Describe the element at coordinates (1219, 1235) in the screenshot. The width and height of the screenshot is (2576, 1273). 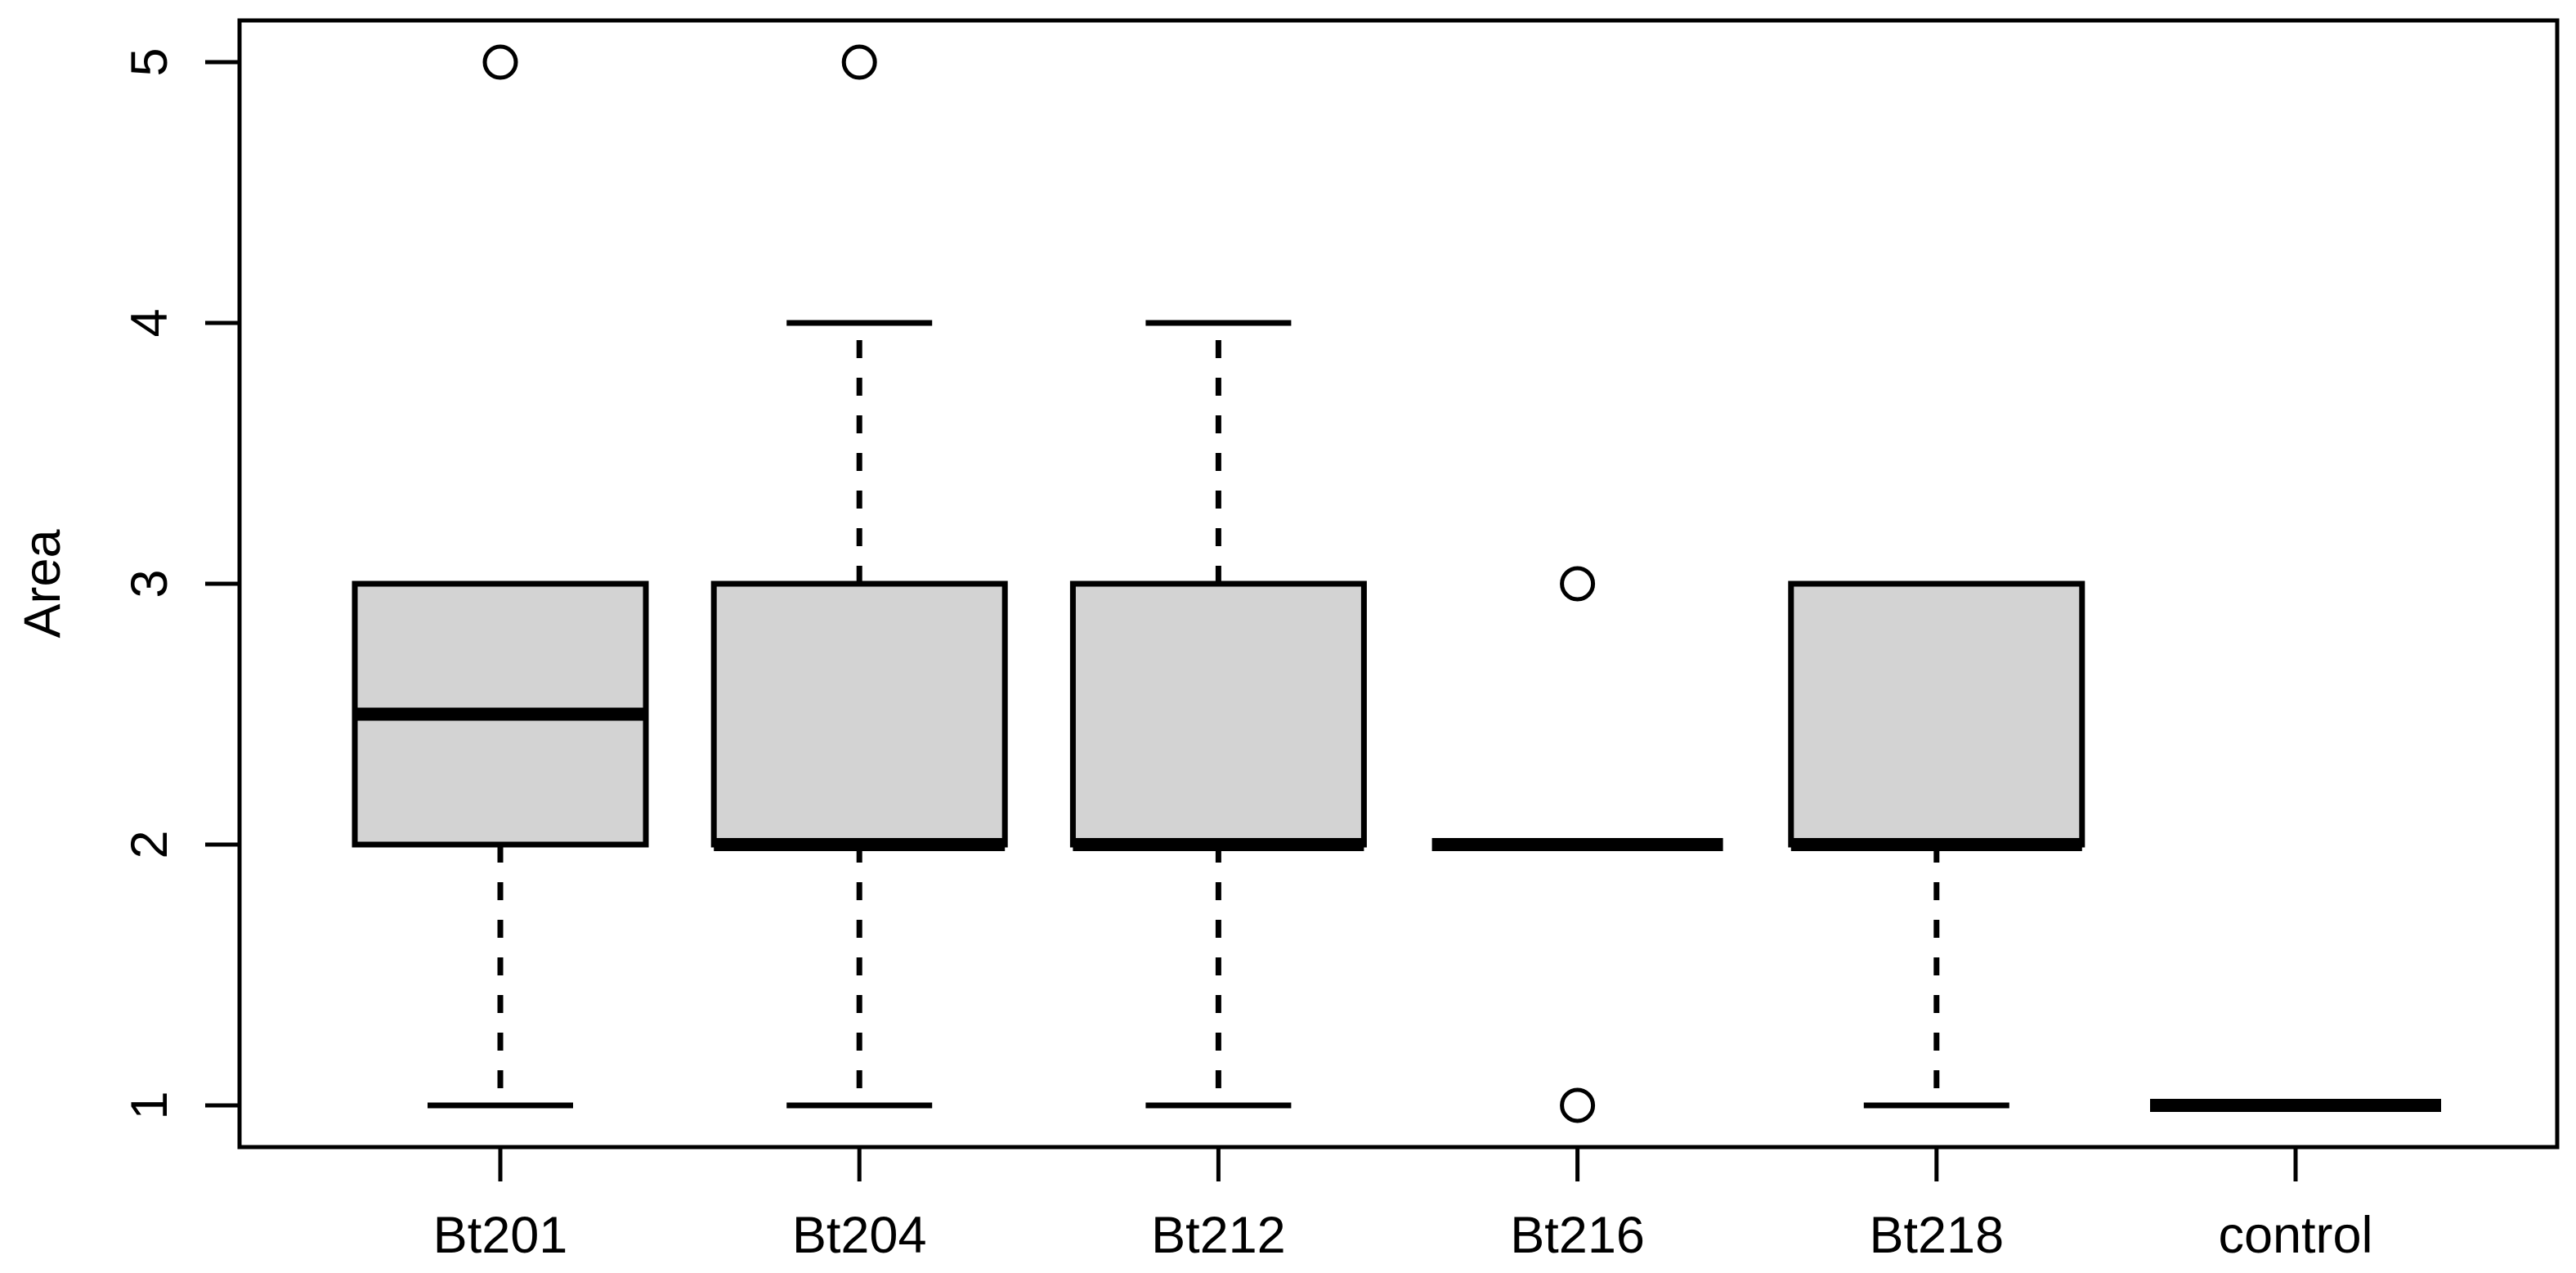
I see `x-tick-label-Bt212: Bt212` at that location.